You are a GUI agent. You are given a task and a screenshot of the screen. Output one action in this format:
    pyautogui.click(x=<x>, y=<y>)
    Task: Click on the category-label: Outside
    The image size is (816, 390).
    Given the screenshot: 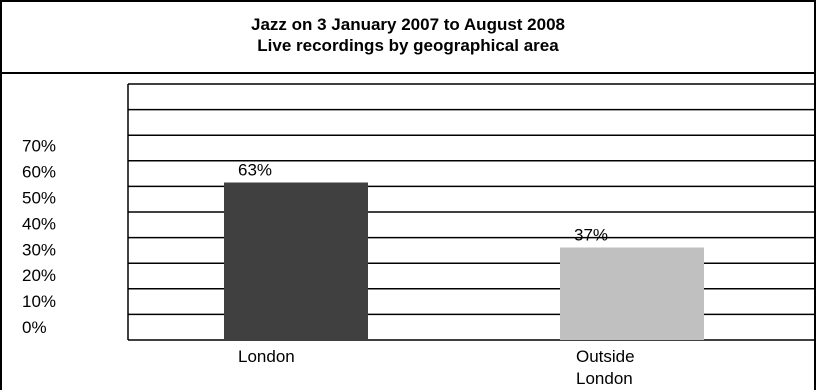 What is the action you would take?
    pyautogui.click(x=605, y=356)
    